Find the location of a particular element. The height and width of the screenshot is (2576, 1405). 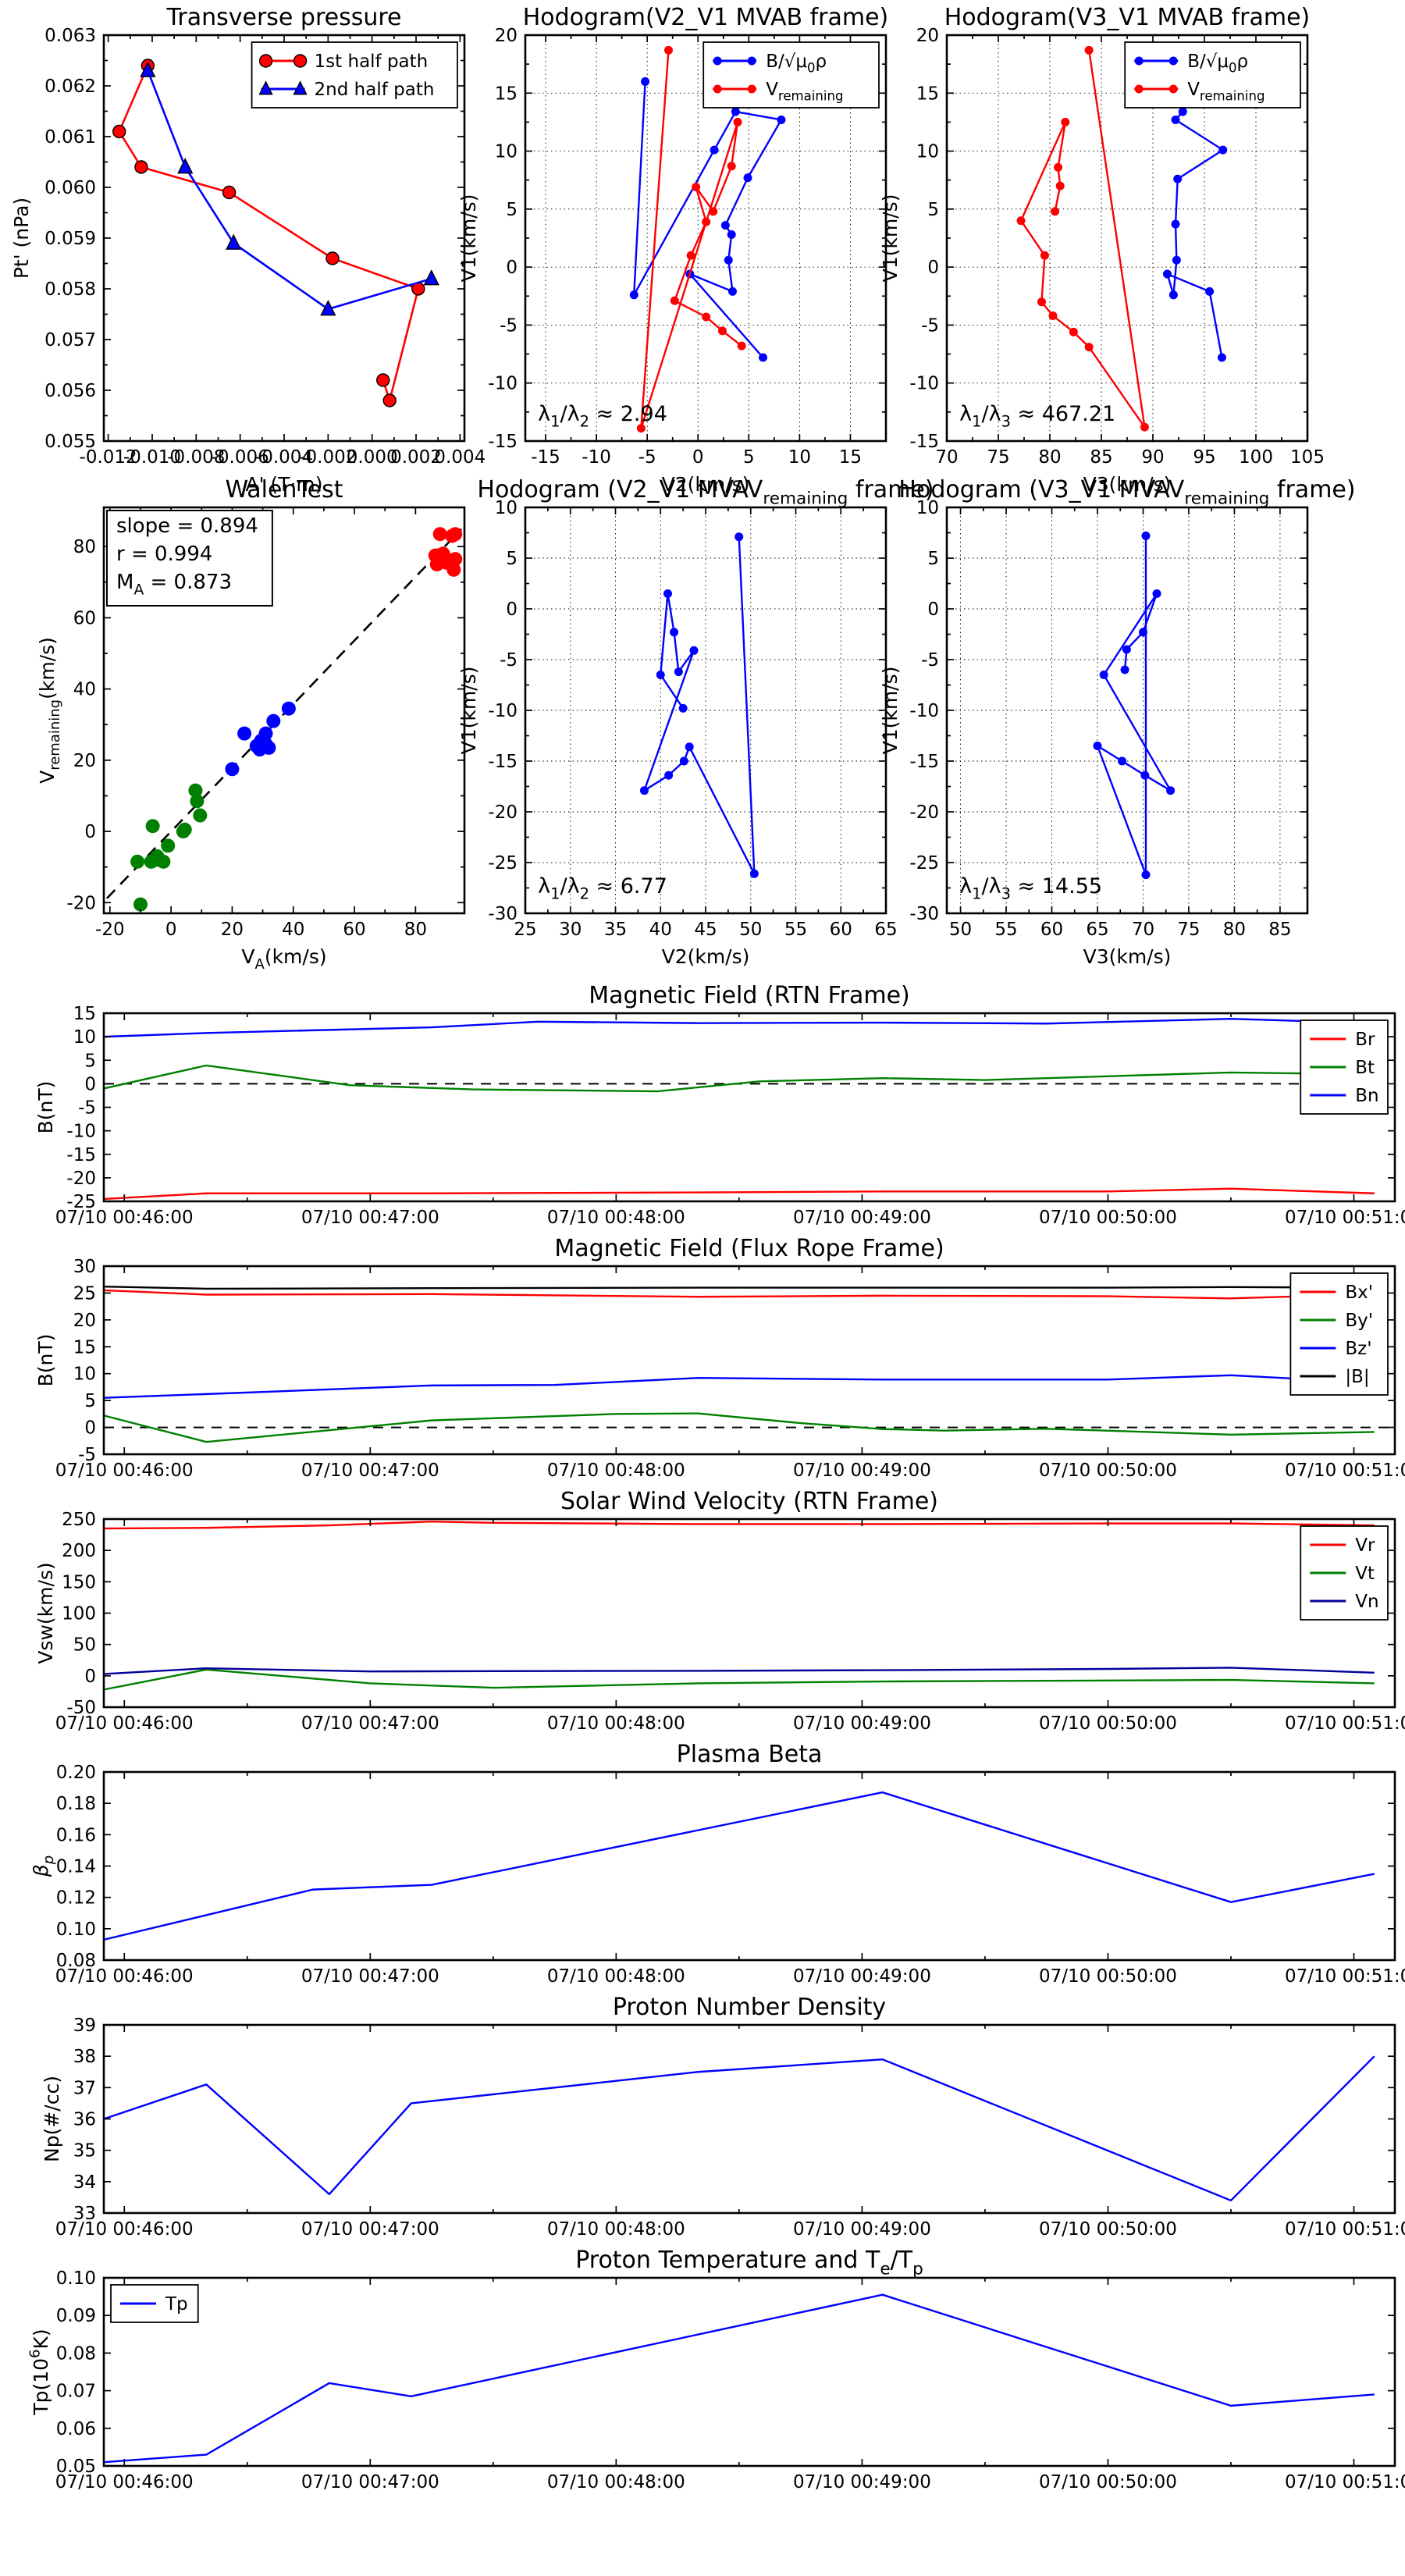

x-tick-label: -0.008 is located at coordinates (196, 457).